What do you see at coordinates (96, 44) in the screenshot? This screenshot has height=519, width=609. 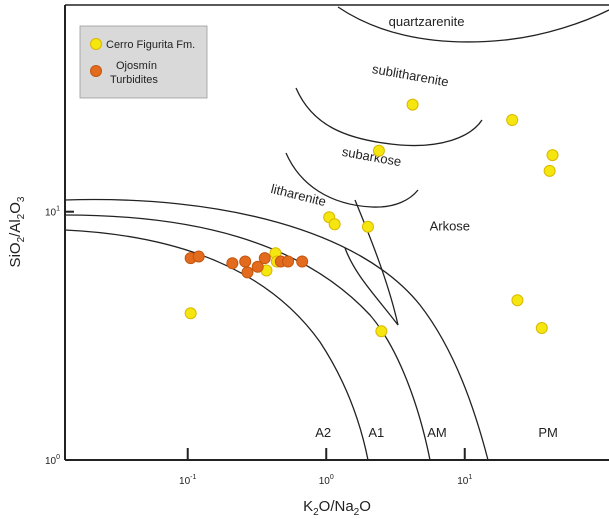 I see `legend-marker-cerro-figurita` at bounding box center [96, 44].